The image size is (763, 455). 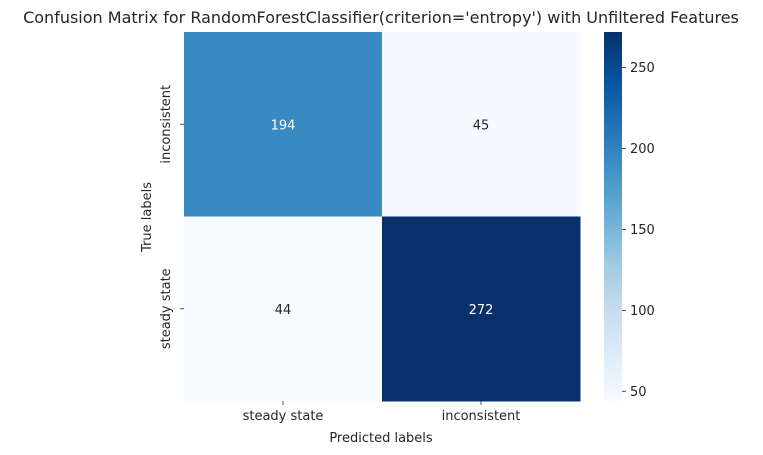 I want to click on colorbar-tick-label: 250, so click(x=642, y=68).